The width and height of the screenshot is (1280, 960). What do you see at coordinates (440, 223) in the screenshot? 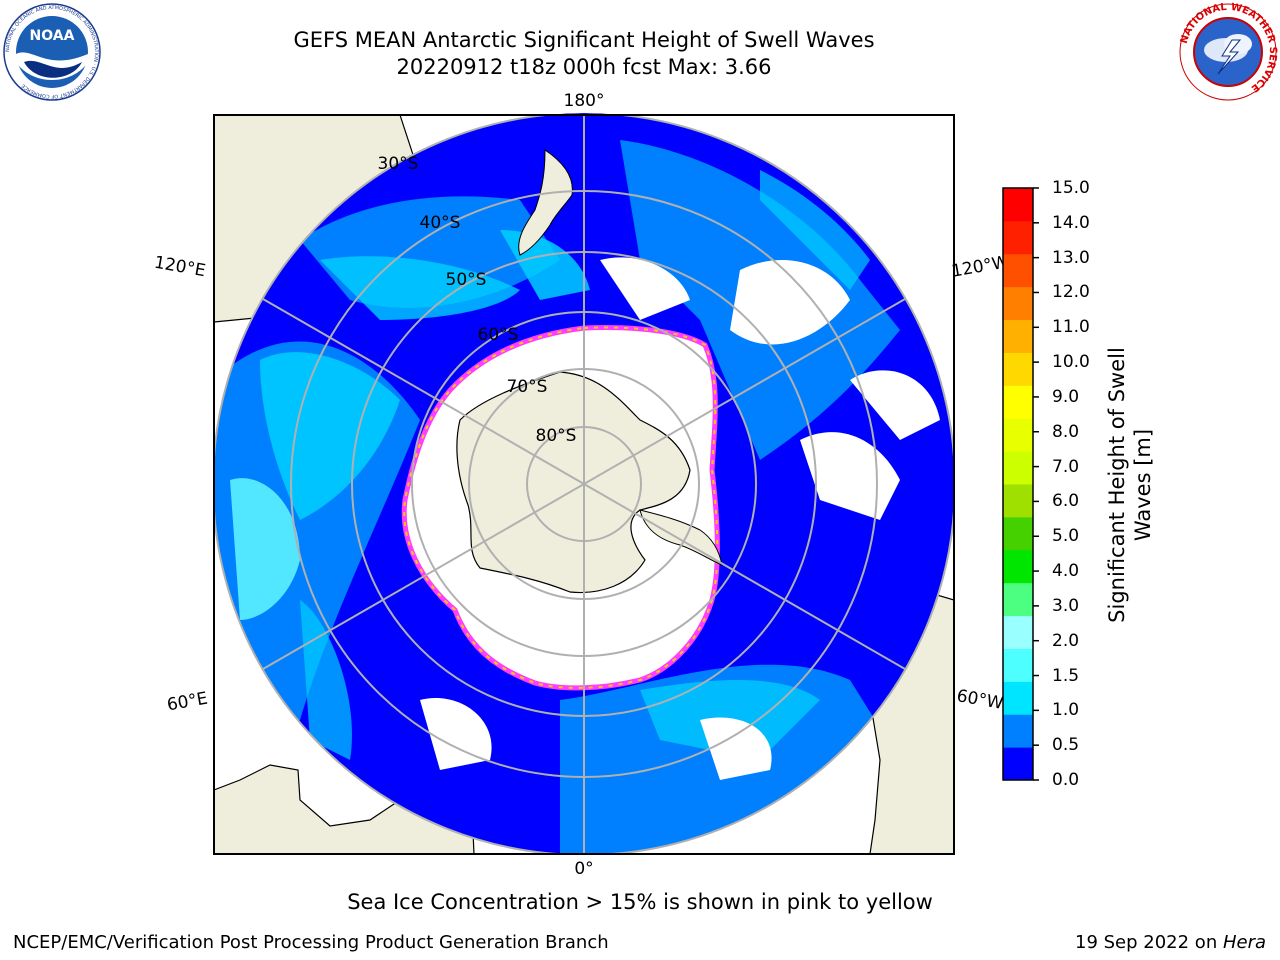
I see `lat-label-40s: 40°S` at bounding box center [440, 223].